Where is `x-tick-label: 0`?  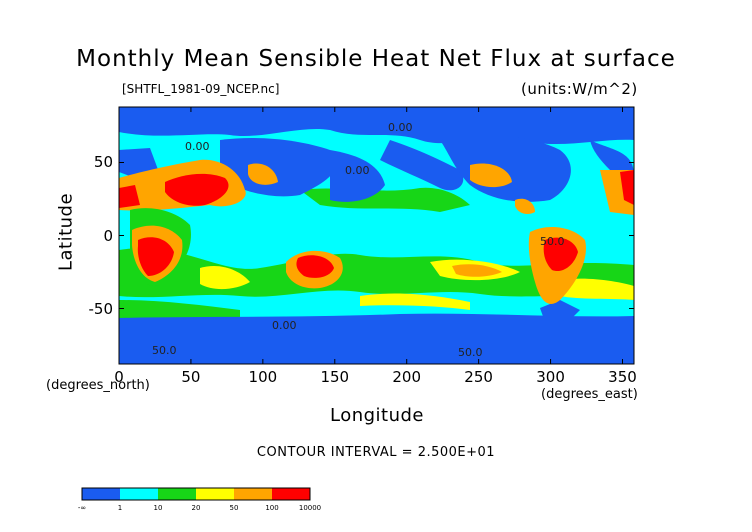
x-tick-label: 0 is located at coordinates (119, 377).